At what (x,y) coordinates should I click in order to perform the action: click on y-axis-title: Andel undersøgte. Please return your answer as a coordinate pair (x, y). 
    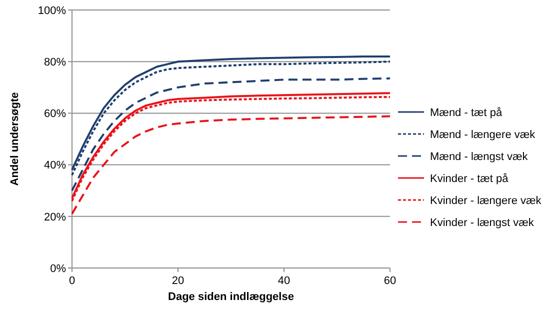
    Looking at the image, I should click on (15, 139).